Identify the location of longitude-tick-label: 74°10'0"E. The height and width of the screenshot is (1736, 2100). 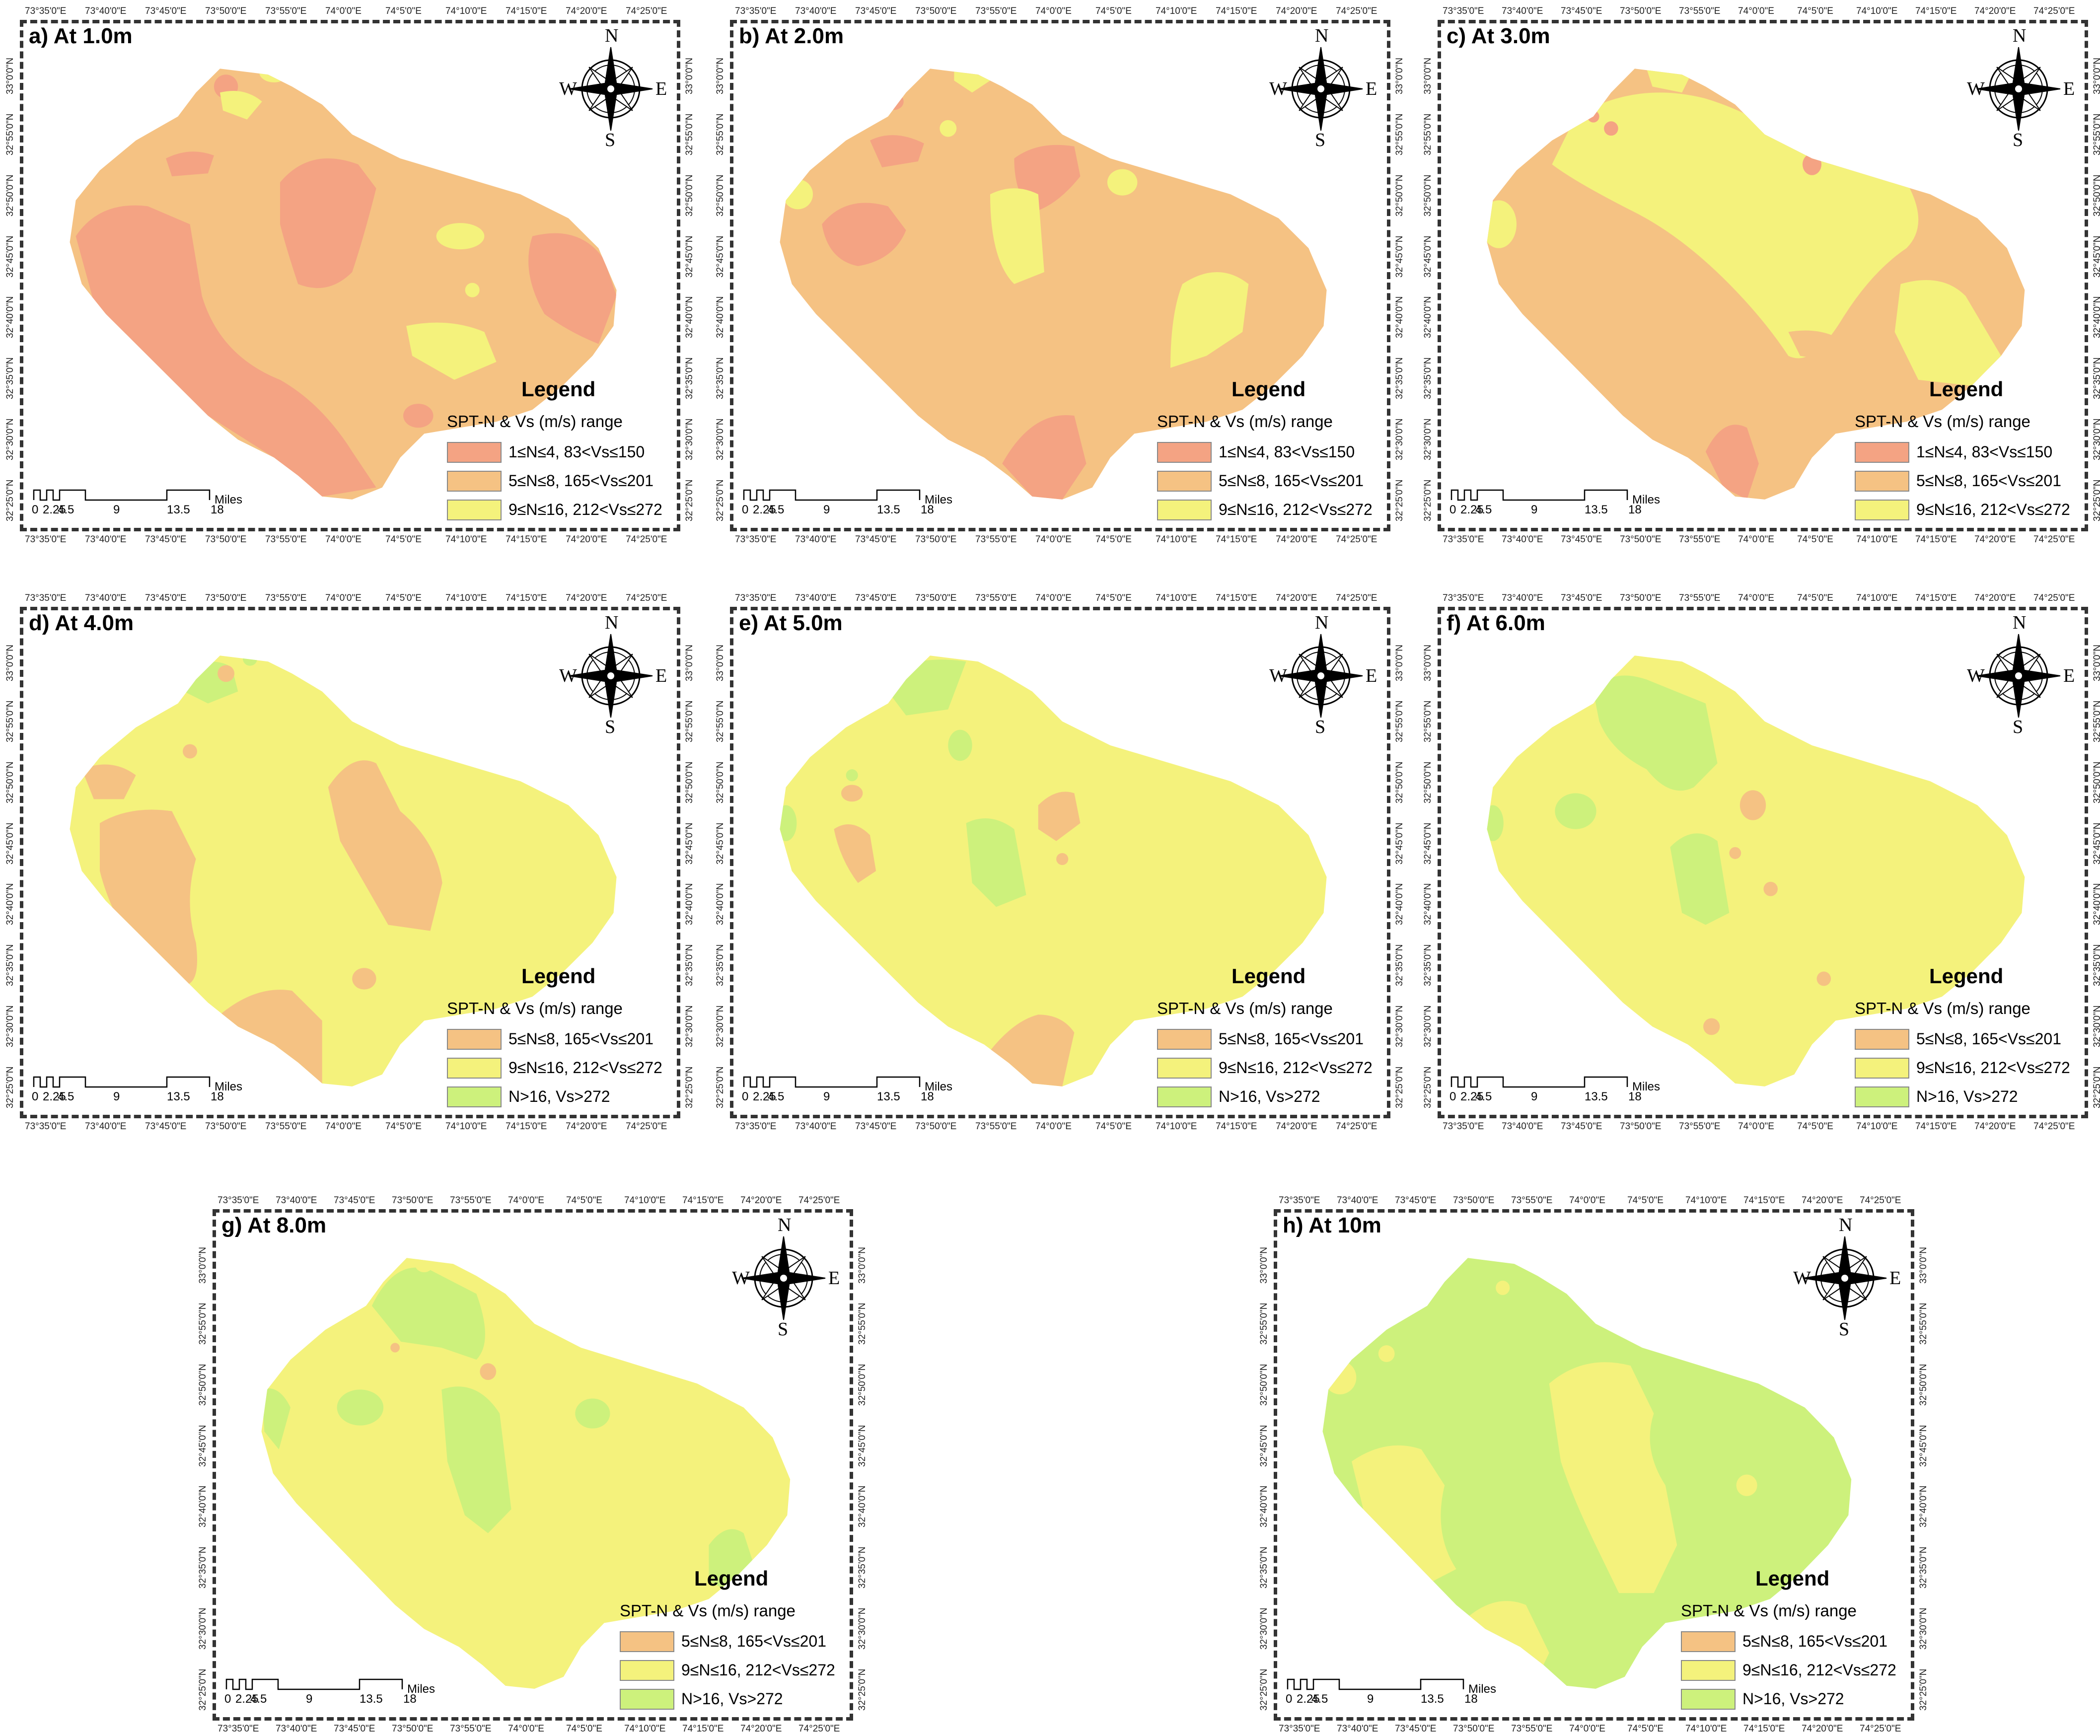
(1176, 598).